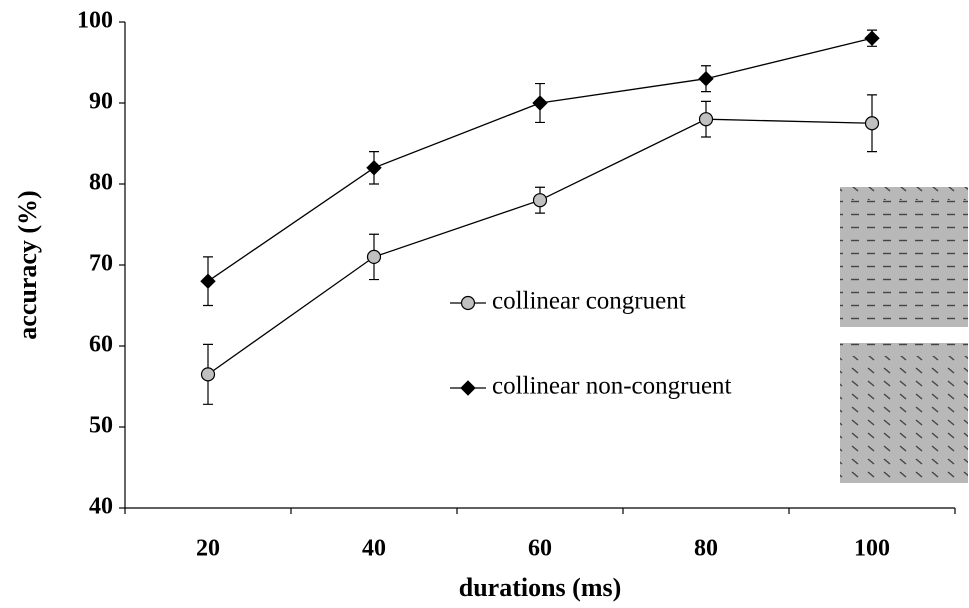 This screenshot has height=608, width=969. I want to click on stimulus-non-congruent, so click(904, 413).